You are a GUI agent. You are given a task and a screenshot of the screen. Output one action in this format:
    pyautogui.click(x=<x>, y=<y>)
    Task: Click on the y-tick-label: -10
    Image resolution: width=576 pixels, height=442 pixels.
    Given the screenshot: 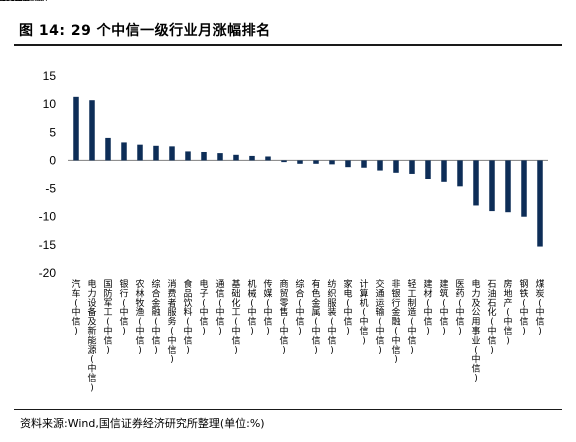 What is the action you would take?
    pyautogui.click(x=48, y=217)
    